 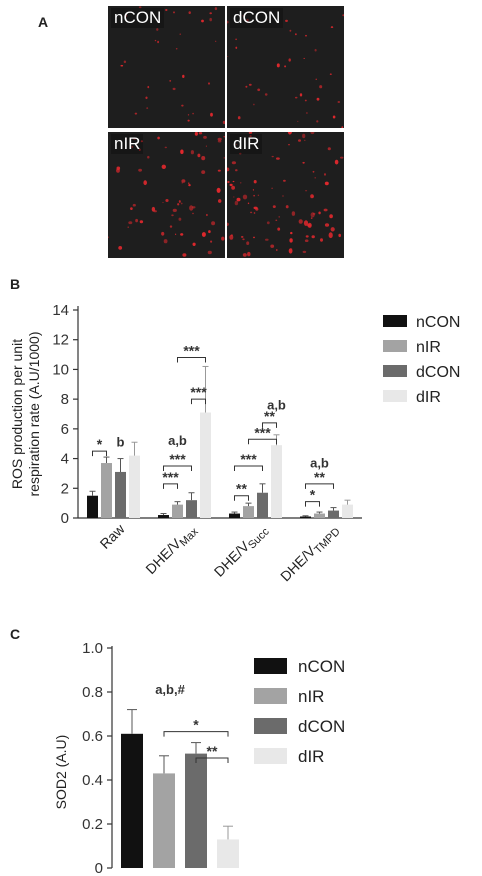 I want to click on x-tick-label-sub: Succ, so click(x=259, y=538).